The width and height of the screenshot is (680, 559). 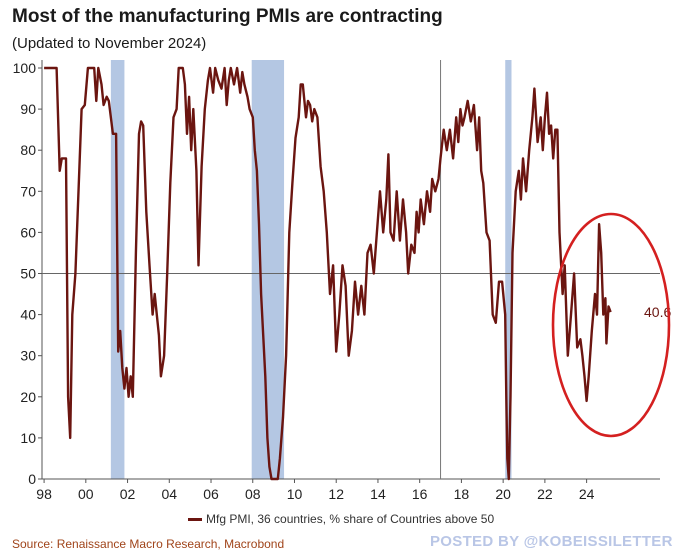 What do you see at coordinates (169, 494) in the screenshot?
I see `x-tick-label-04: 04` at bounding box center [169, 494].